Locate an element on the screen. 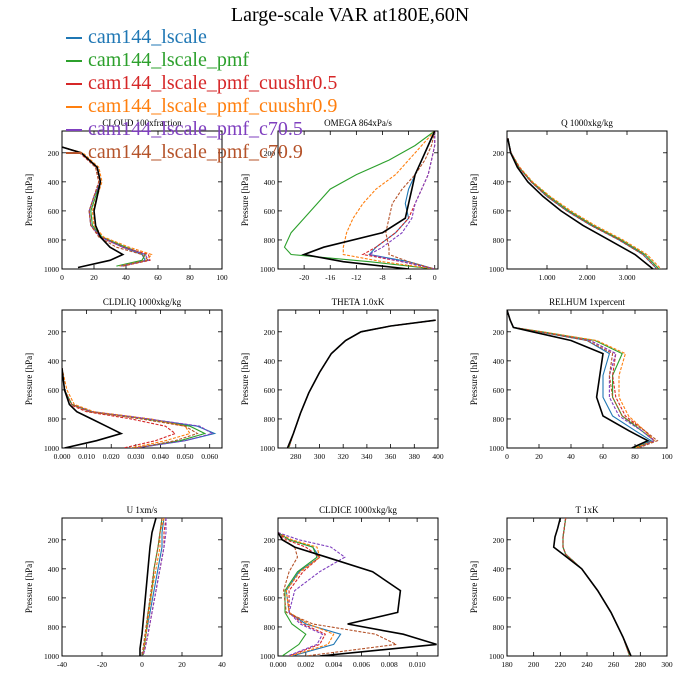  x-tick-label: 60 is located at coordinates (603, 456).